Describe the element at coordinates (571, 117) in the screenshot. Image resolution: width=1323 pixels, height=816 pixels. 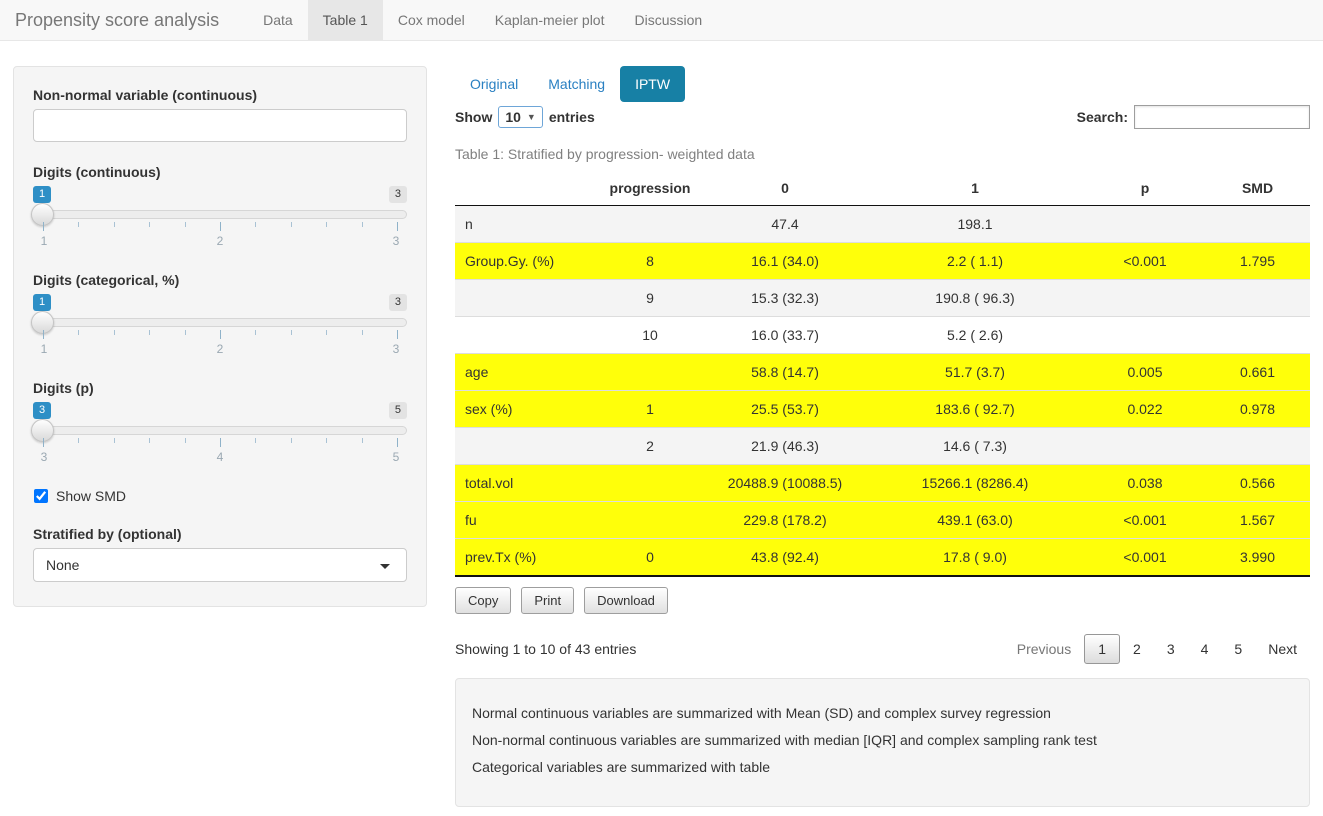
I see `entries-label: entries` at that location.